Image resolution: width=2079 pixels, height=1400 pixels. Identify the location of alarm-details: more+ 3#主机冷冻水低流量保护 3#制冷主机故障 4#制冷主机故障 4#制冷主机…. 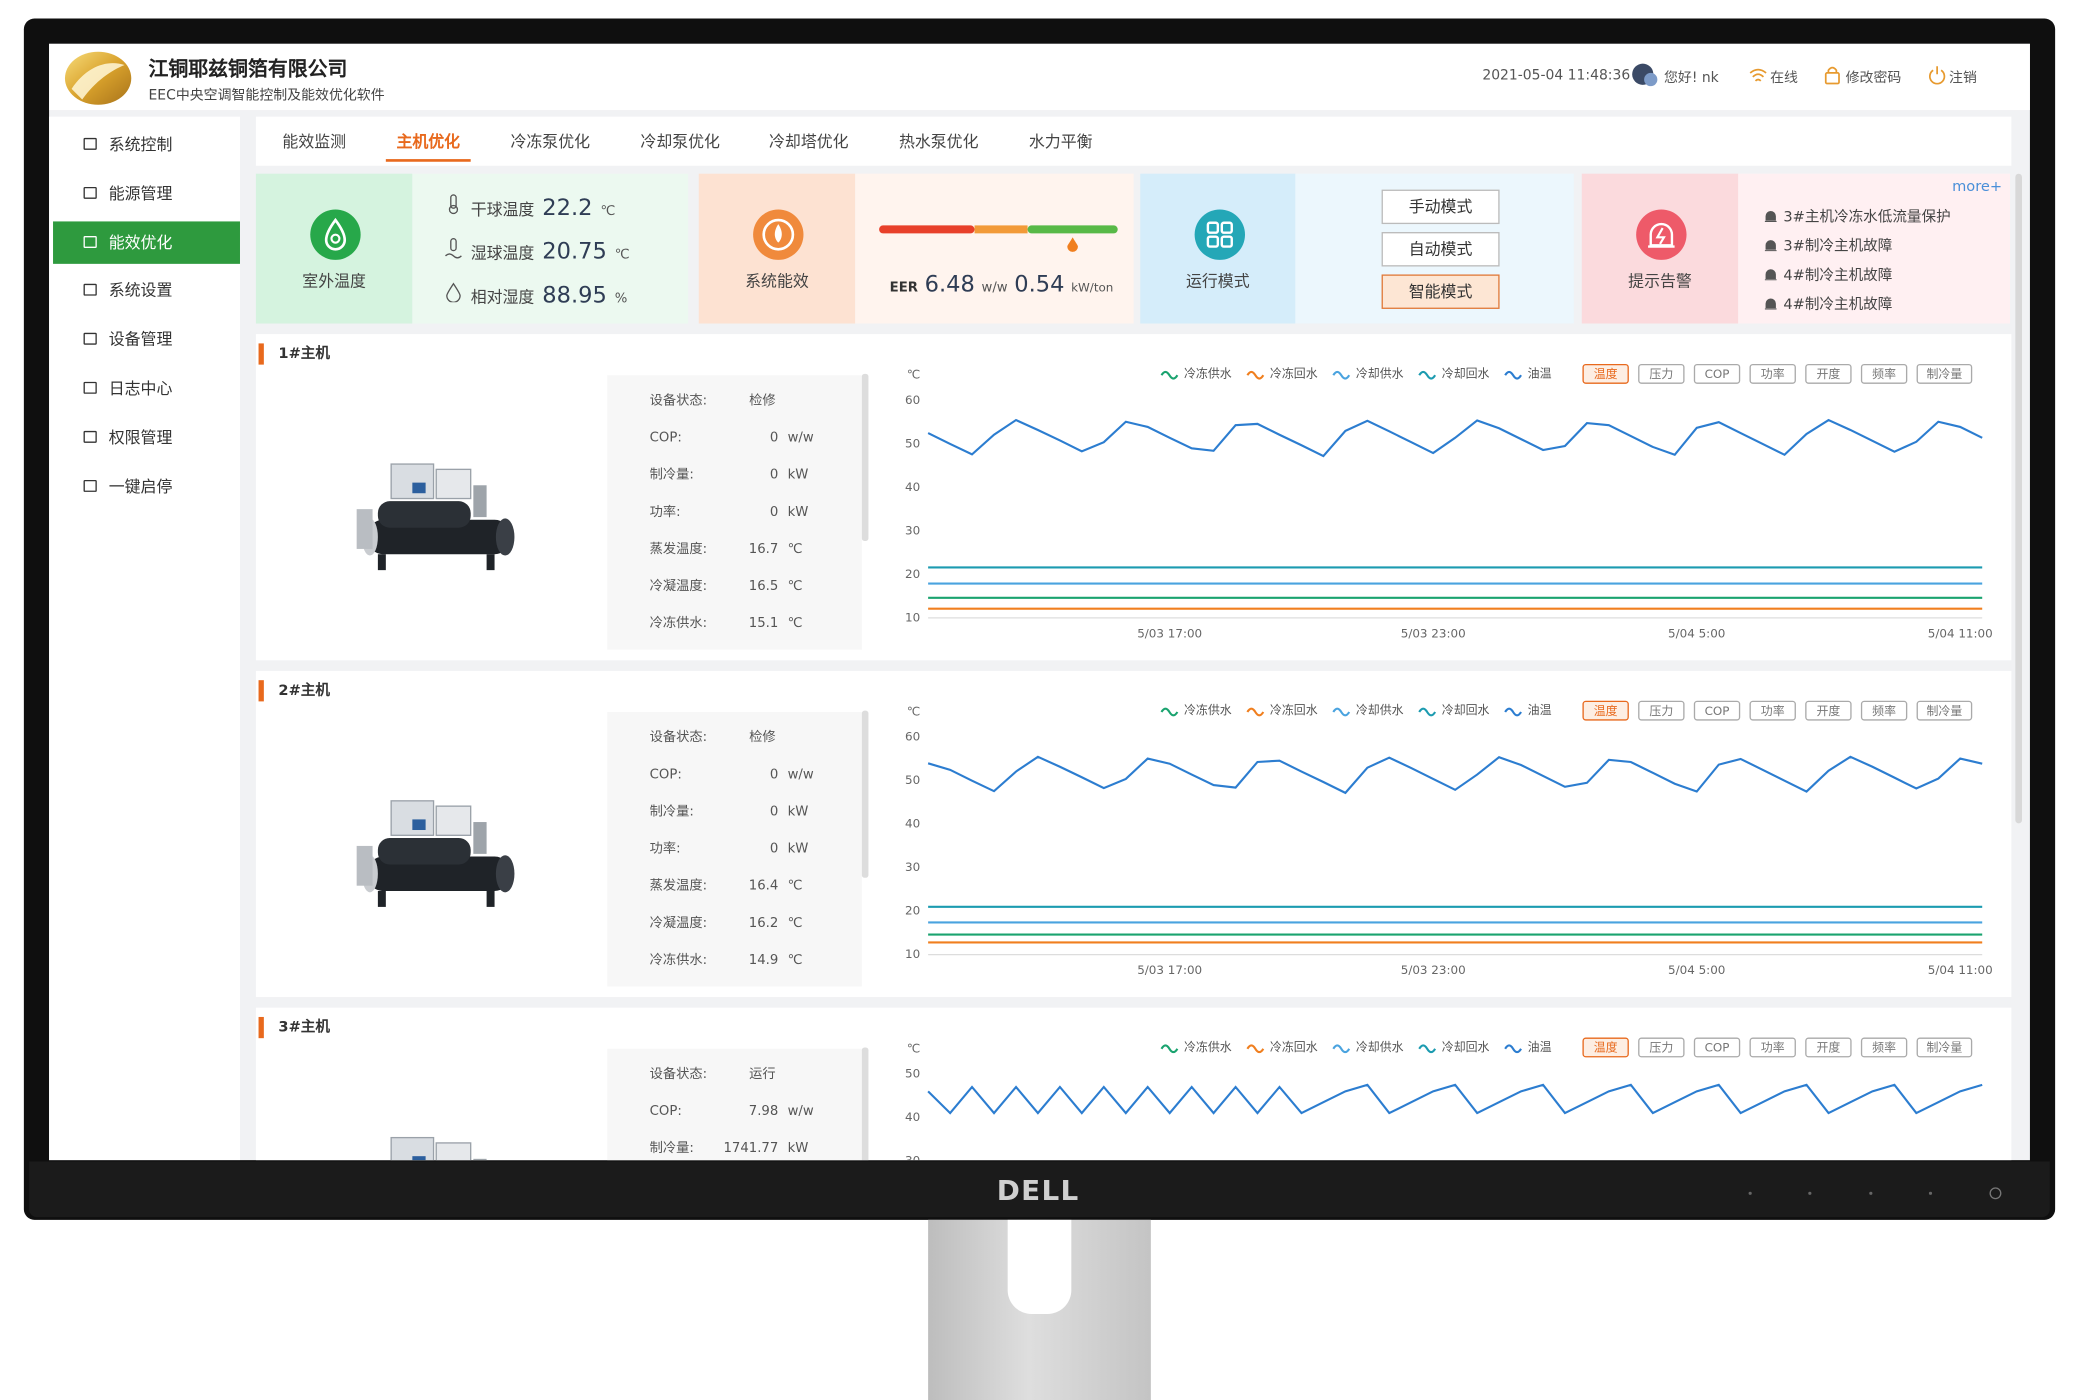
(1874, 248).